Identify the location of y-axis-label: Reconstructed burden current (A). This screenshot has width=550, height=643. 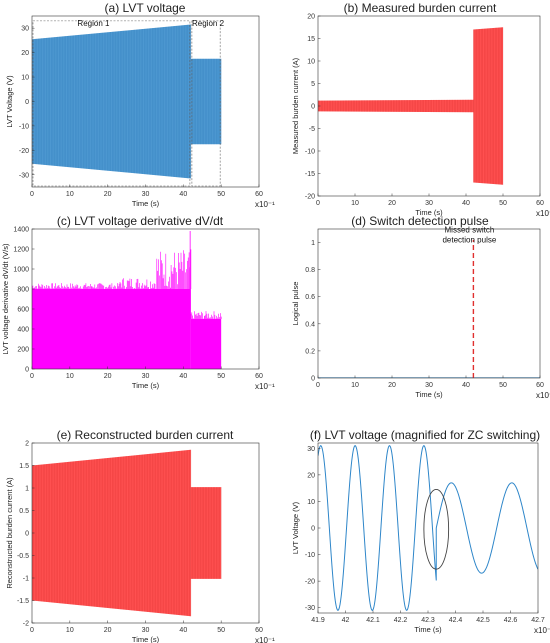
(9, 533).